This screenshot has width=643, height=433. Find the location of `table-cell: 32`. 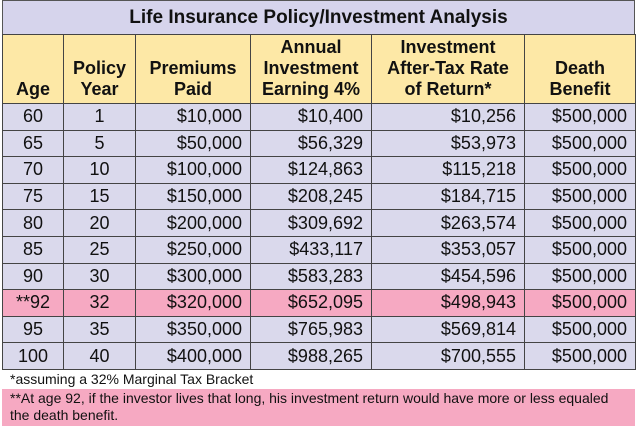

table-cell: 32 is located at coordinates (99, 303).